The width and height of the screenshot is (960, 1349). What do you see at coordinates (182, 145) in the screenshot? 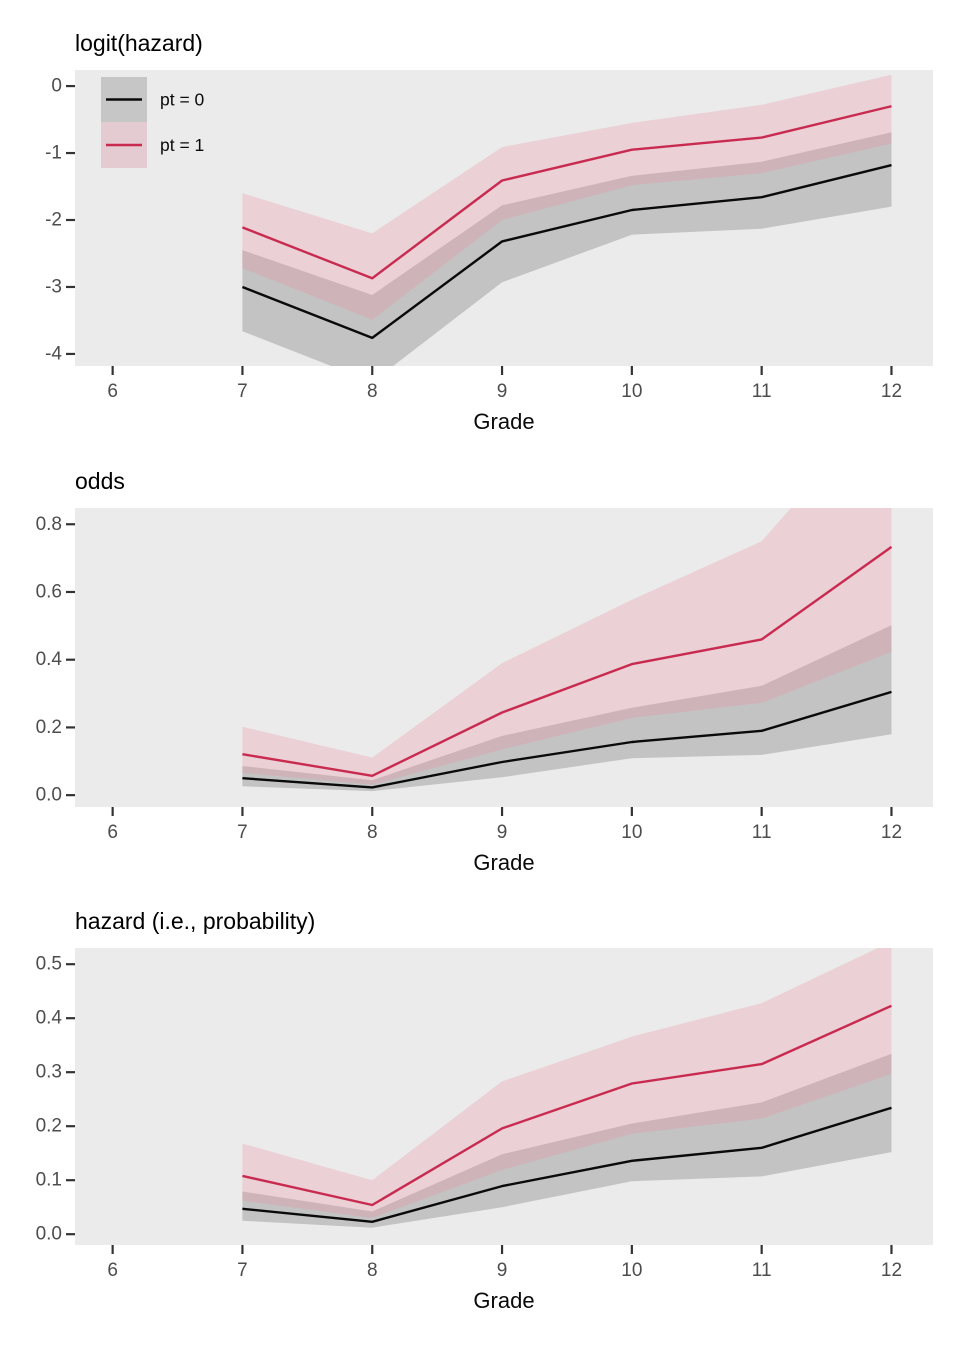
I see `legend-label-pt1: pt = 1` at bounding box center [182, 145].